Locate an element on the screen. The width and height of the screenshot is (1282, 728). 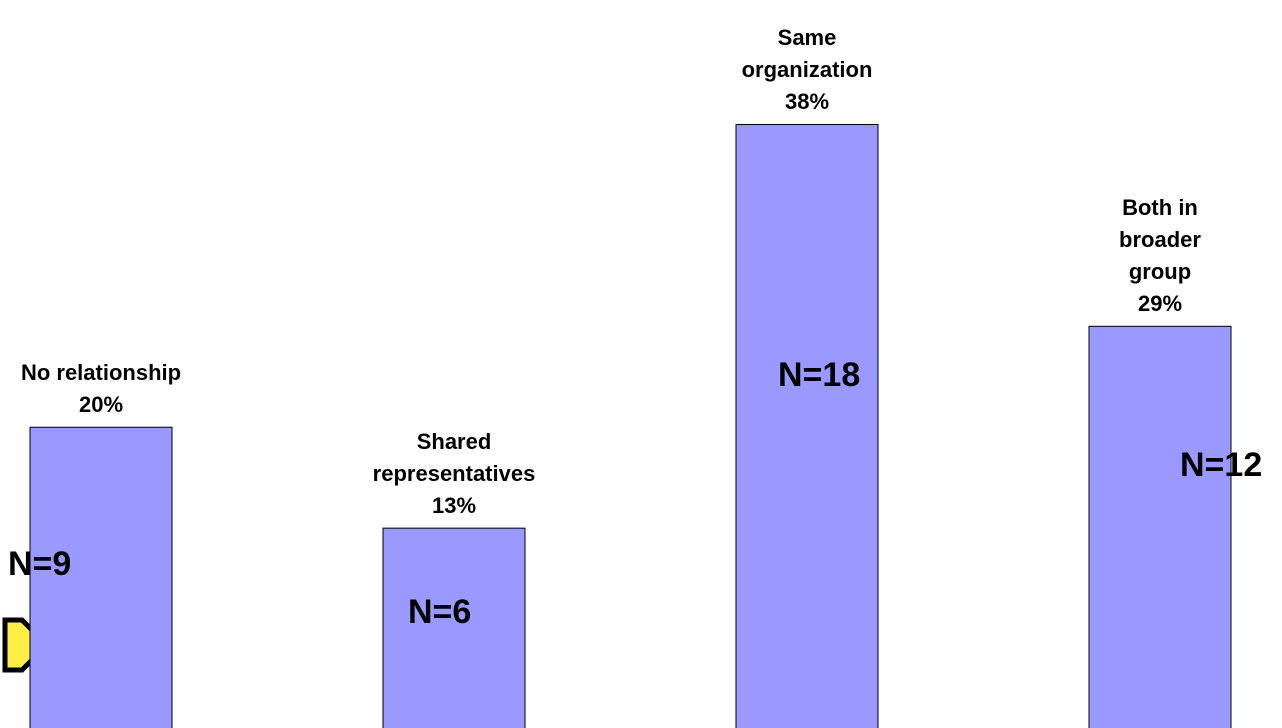
category-label-group: Shared representatives 13% is located at coordinates (454, 474).